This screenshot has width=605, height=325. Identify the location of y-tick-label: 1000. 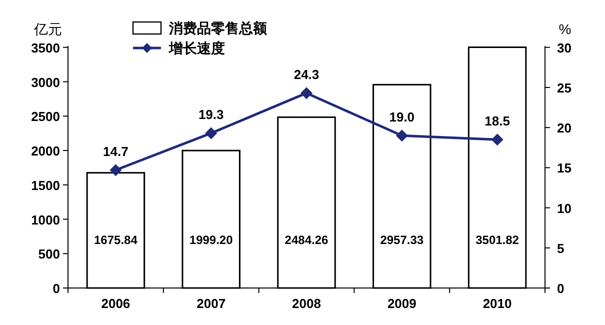
(45, 220).